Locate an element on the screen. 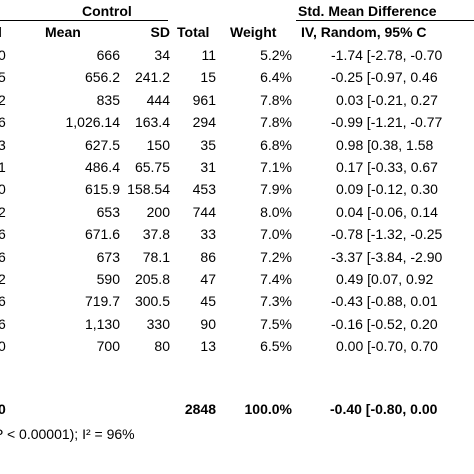  row-lead-digit: 3 is located at coordinates (3, 145).